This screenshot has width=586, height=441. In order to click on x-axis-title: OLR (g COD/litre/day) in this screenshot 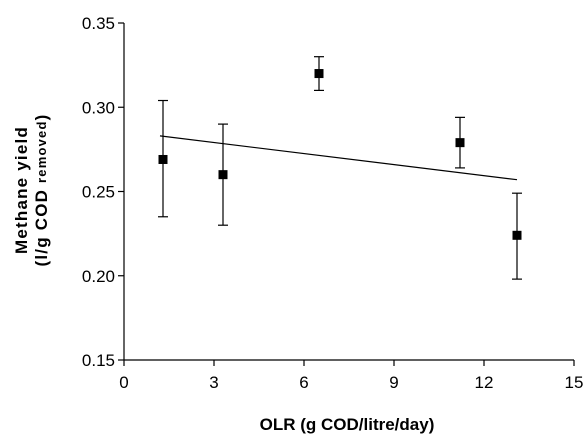, I will do `click(347, 424)`.